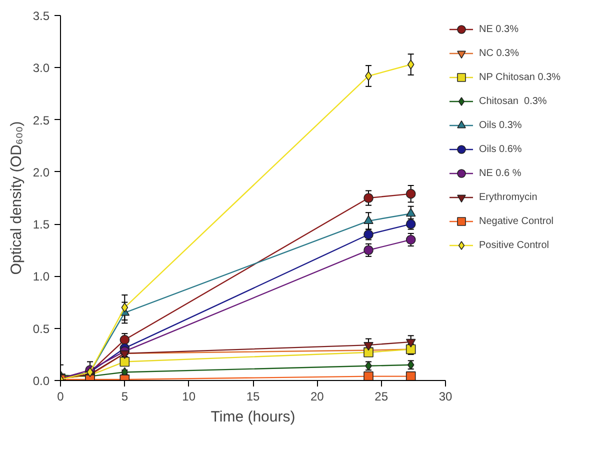 The height and width of the screenshot is (456, 608). Describe the element at coordinates (253, 397) in the screenshot. I see `x-tick-label: 15` at that location.